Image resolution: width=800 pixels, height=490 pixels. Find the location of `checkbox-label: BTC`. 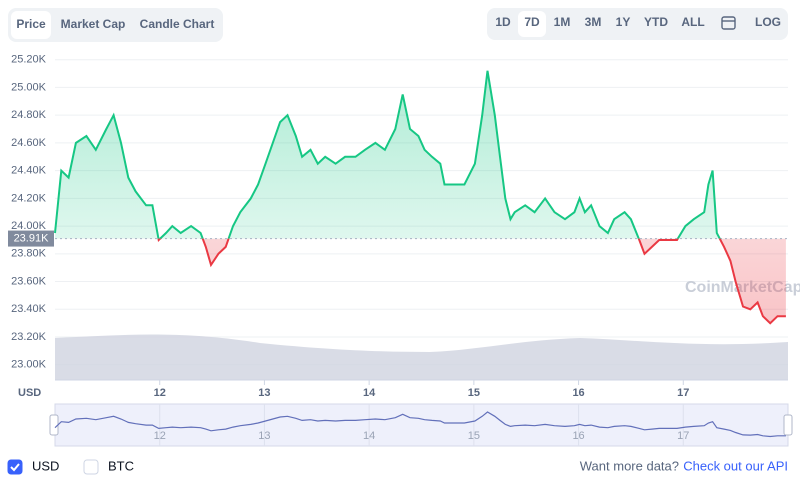

checkbox-label: BTC is located at coordinates (121, 465).